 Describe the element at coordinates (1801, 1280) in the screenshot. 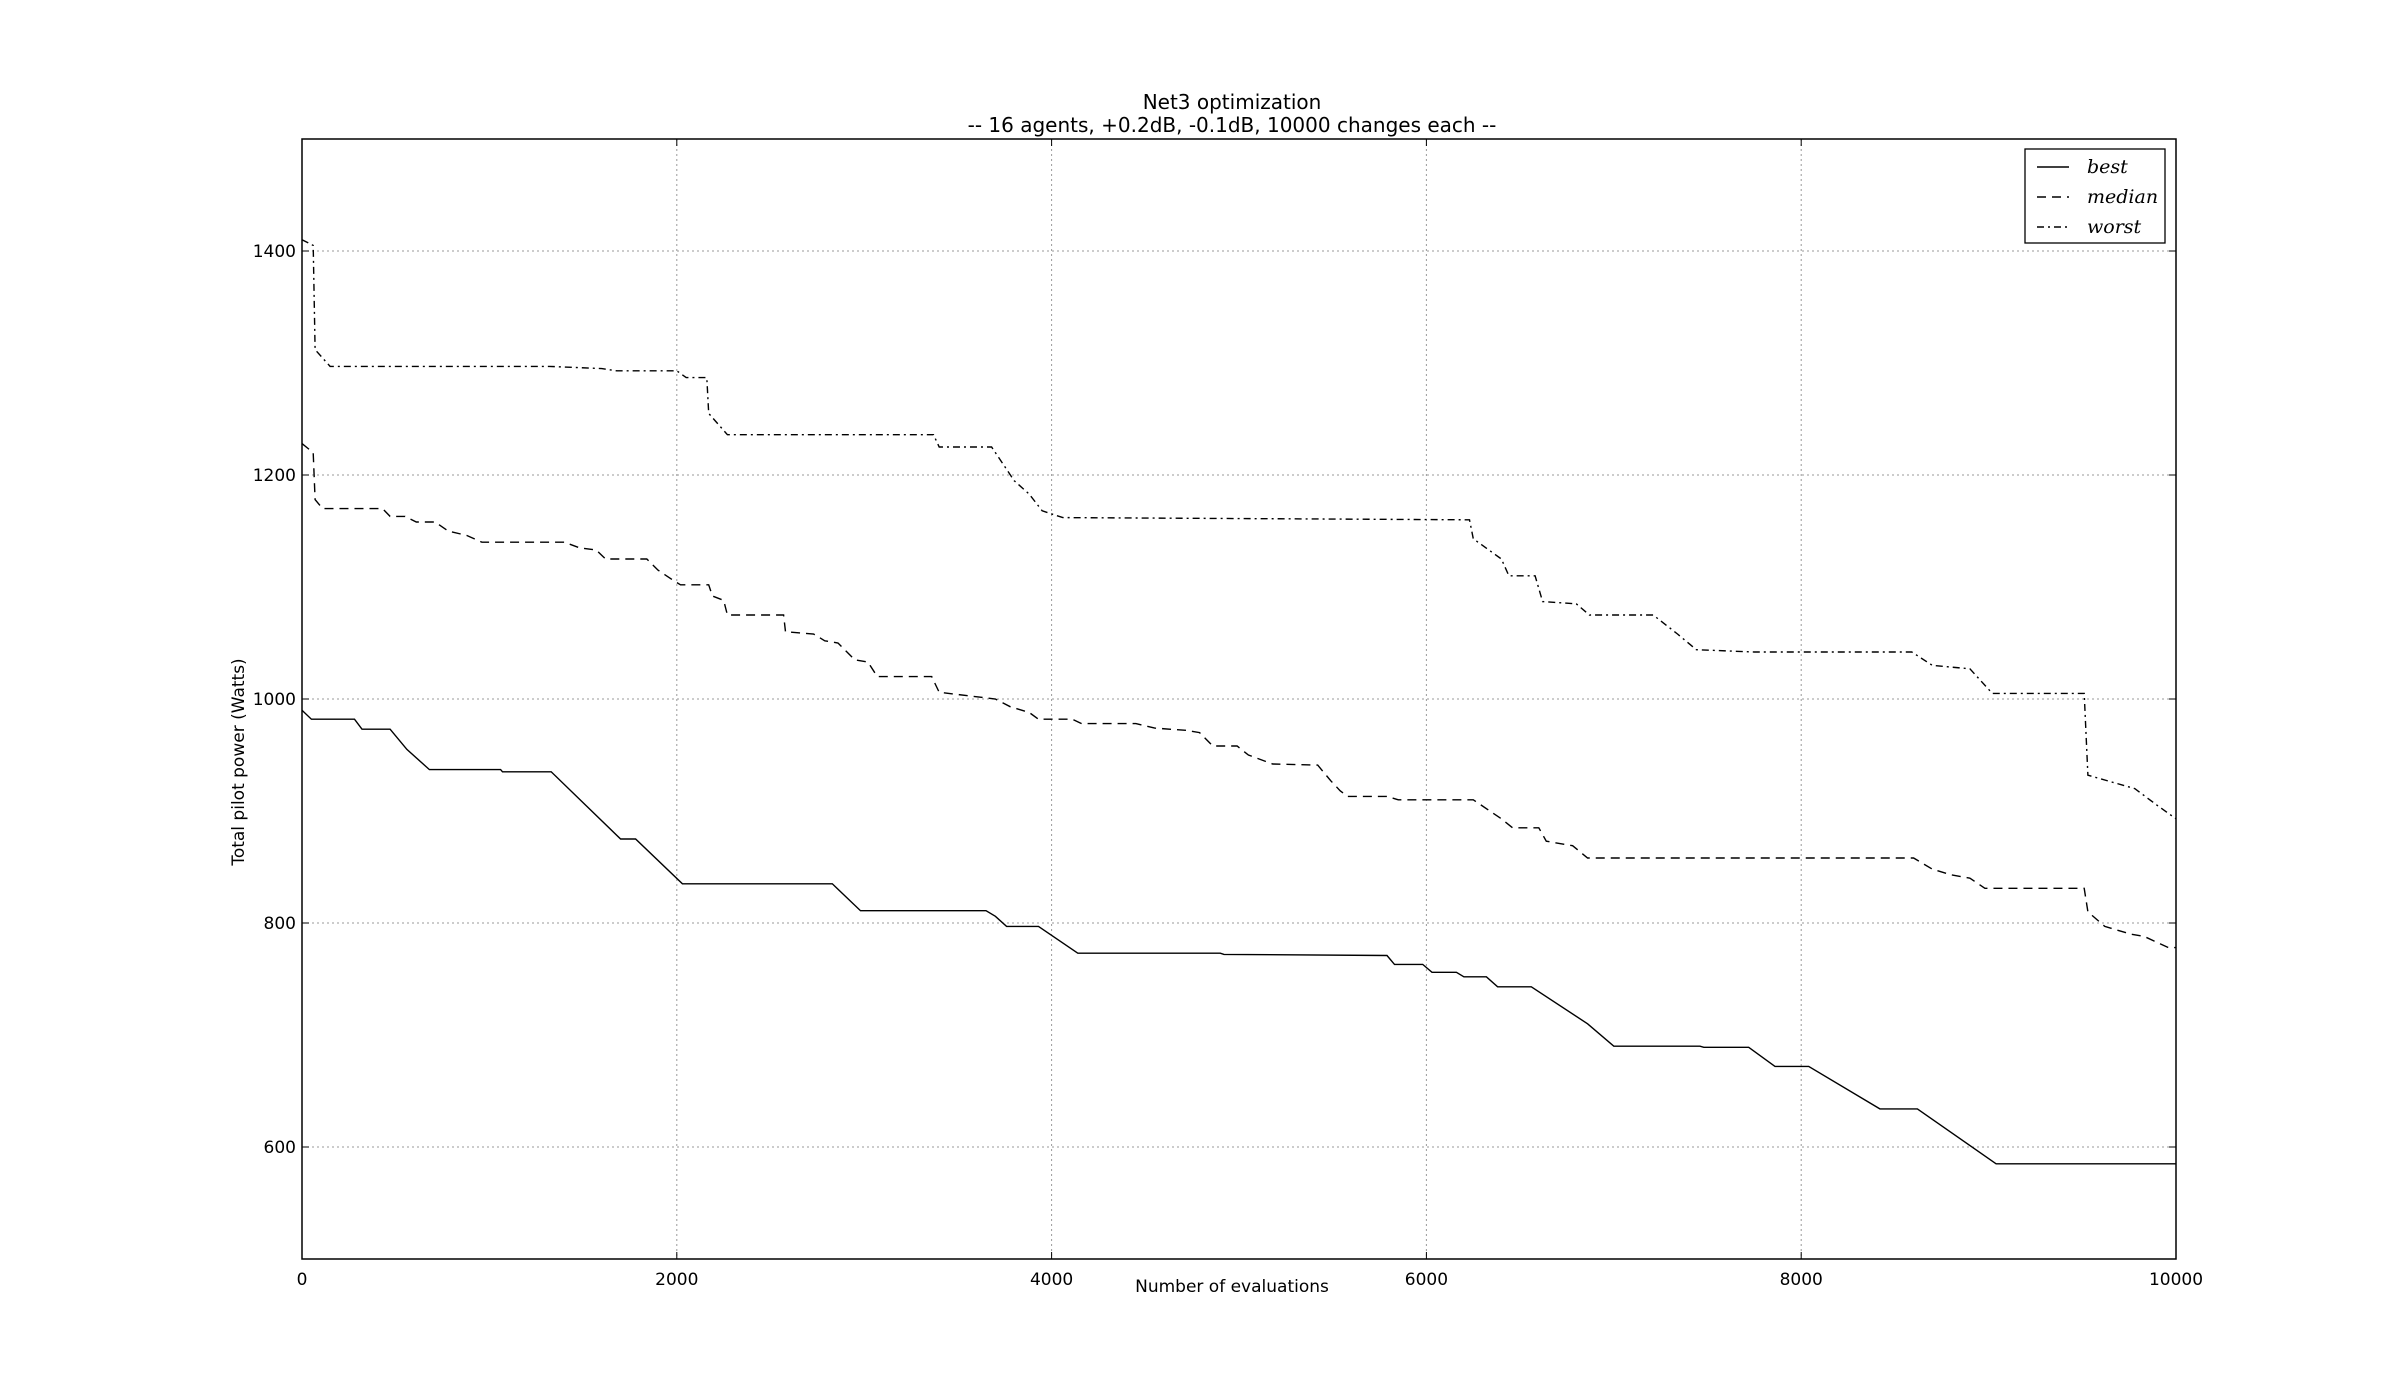

I see `x-tick-label: 8000` at that location.